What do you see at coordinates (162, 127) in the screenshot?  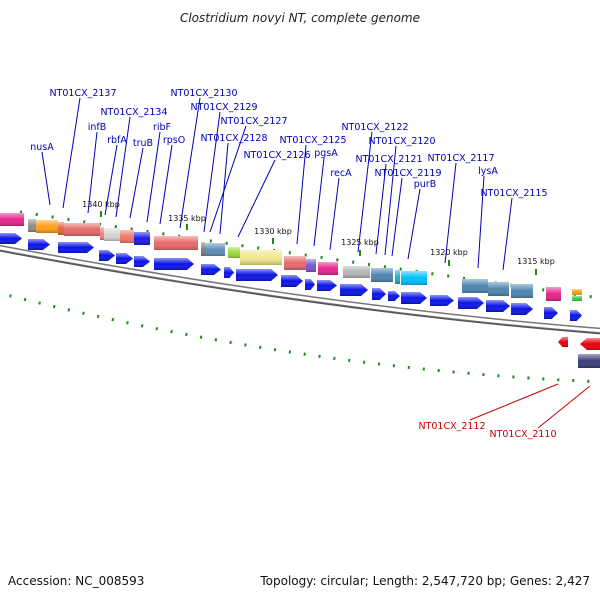 I see `gene-label: ribF` at bounding box center [162, 127].